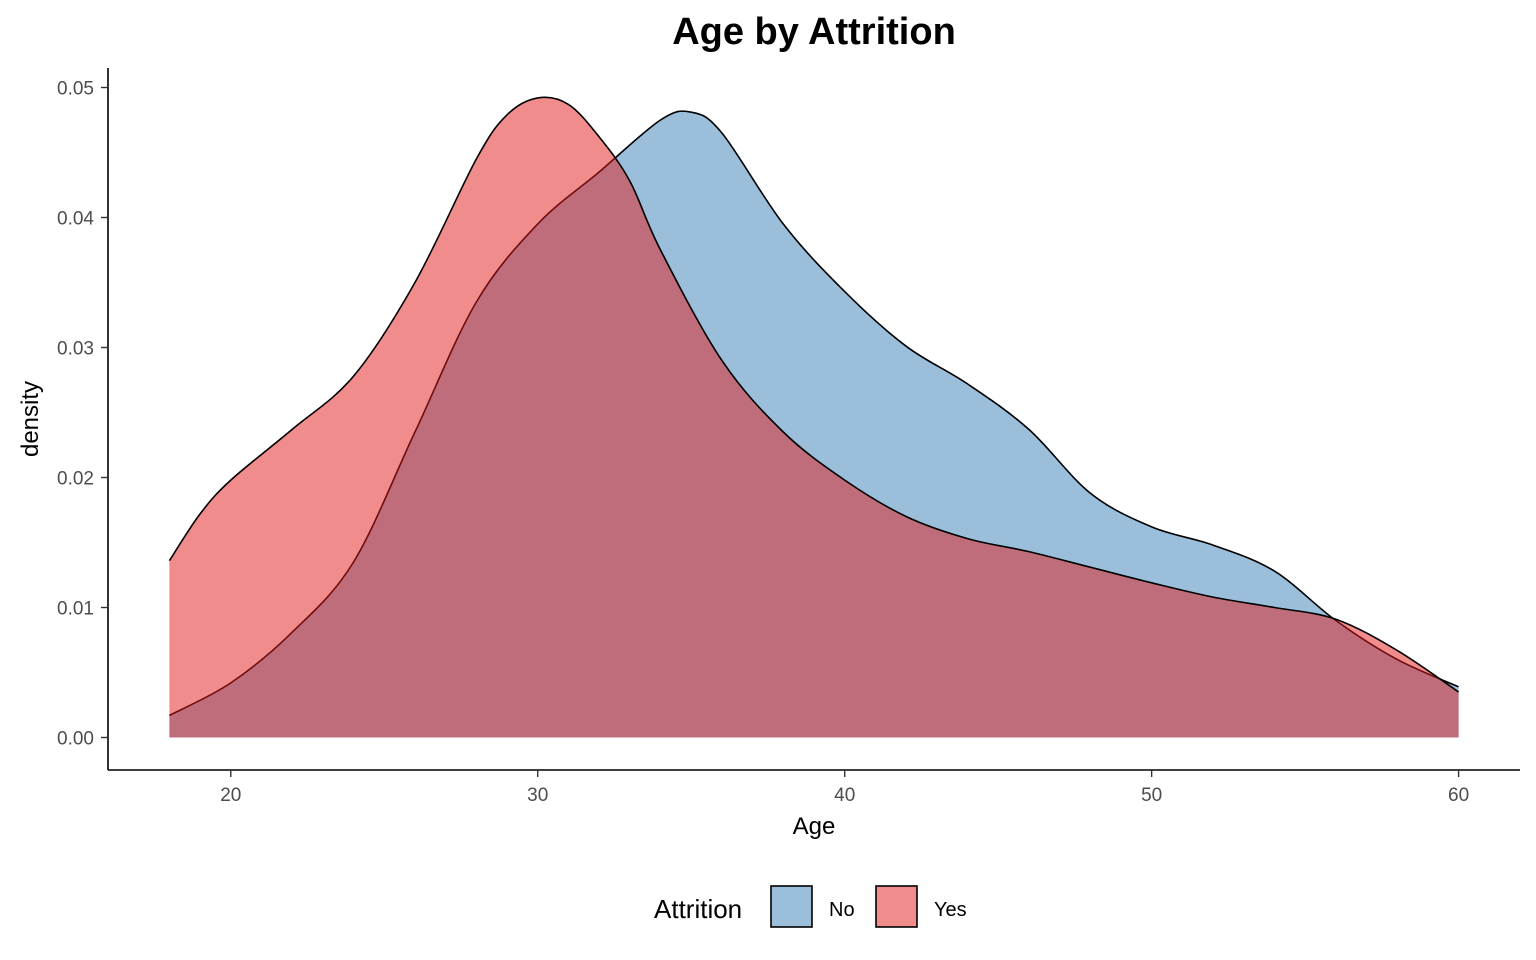  What do you see at coordinates (75, 219) in the screenshot?
I see `y-tick-label: 0.04` at bounding box center [75, 219].